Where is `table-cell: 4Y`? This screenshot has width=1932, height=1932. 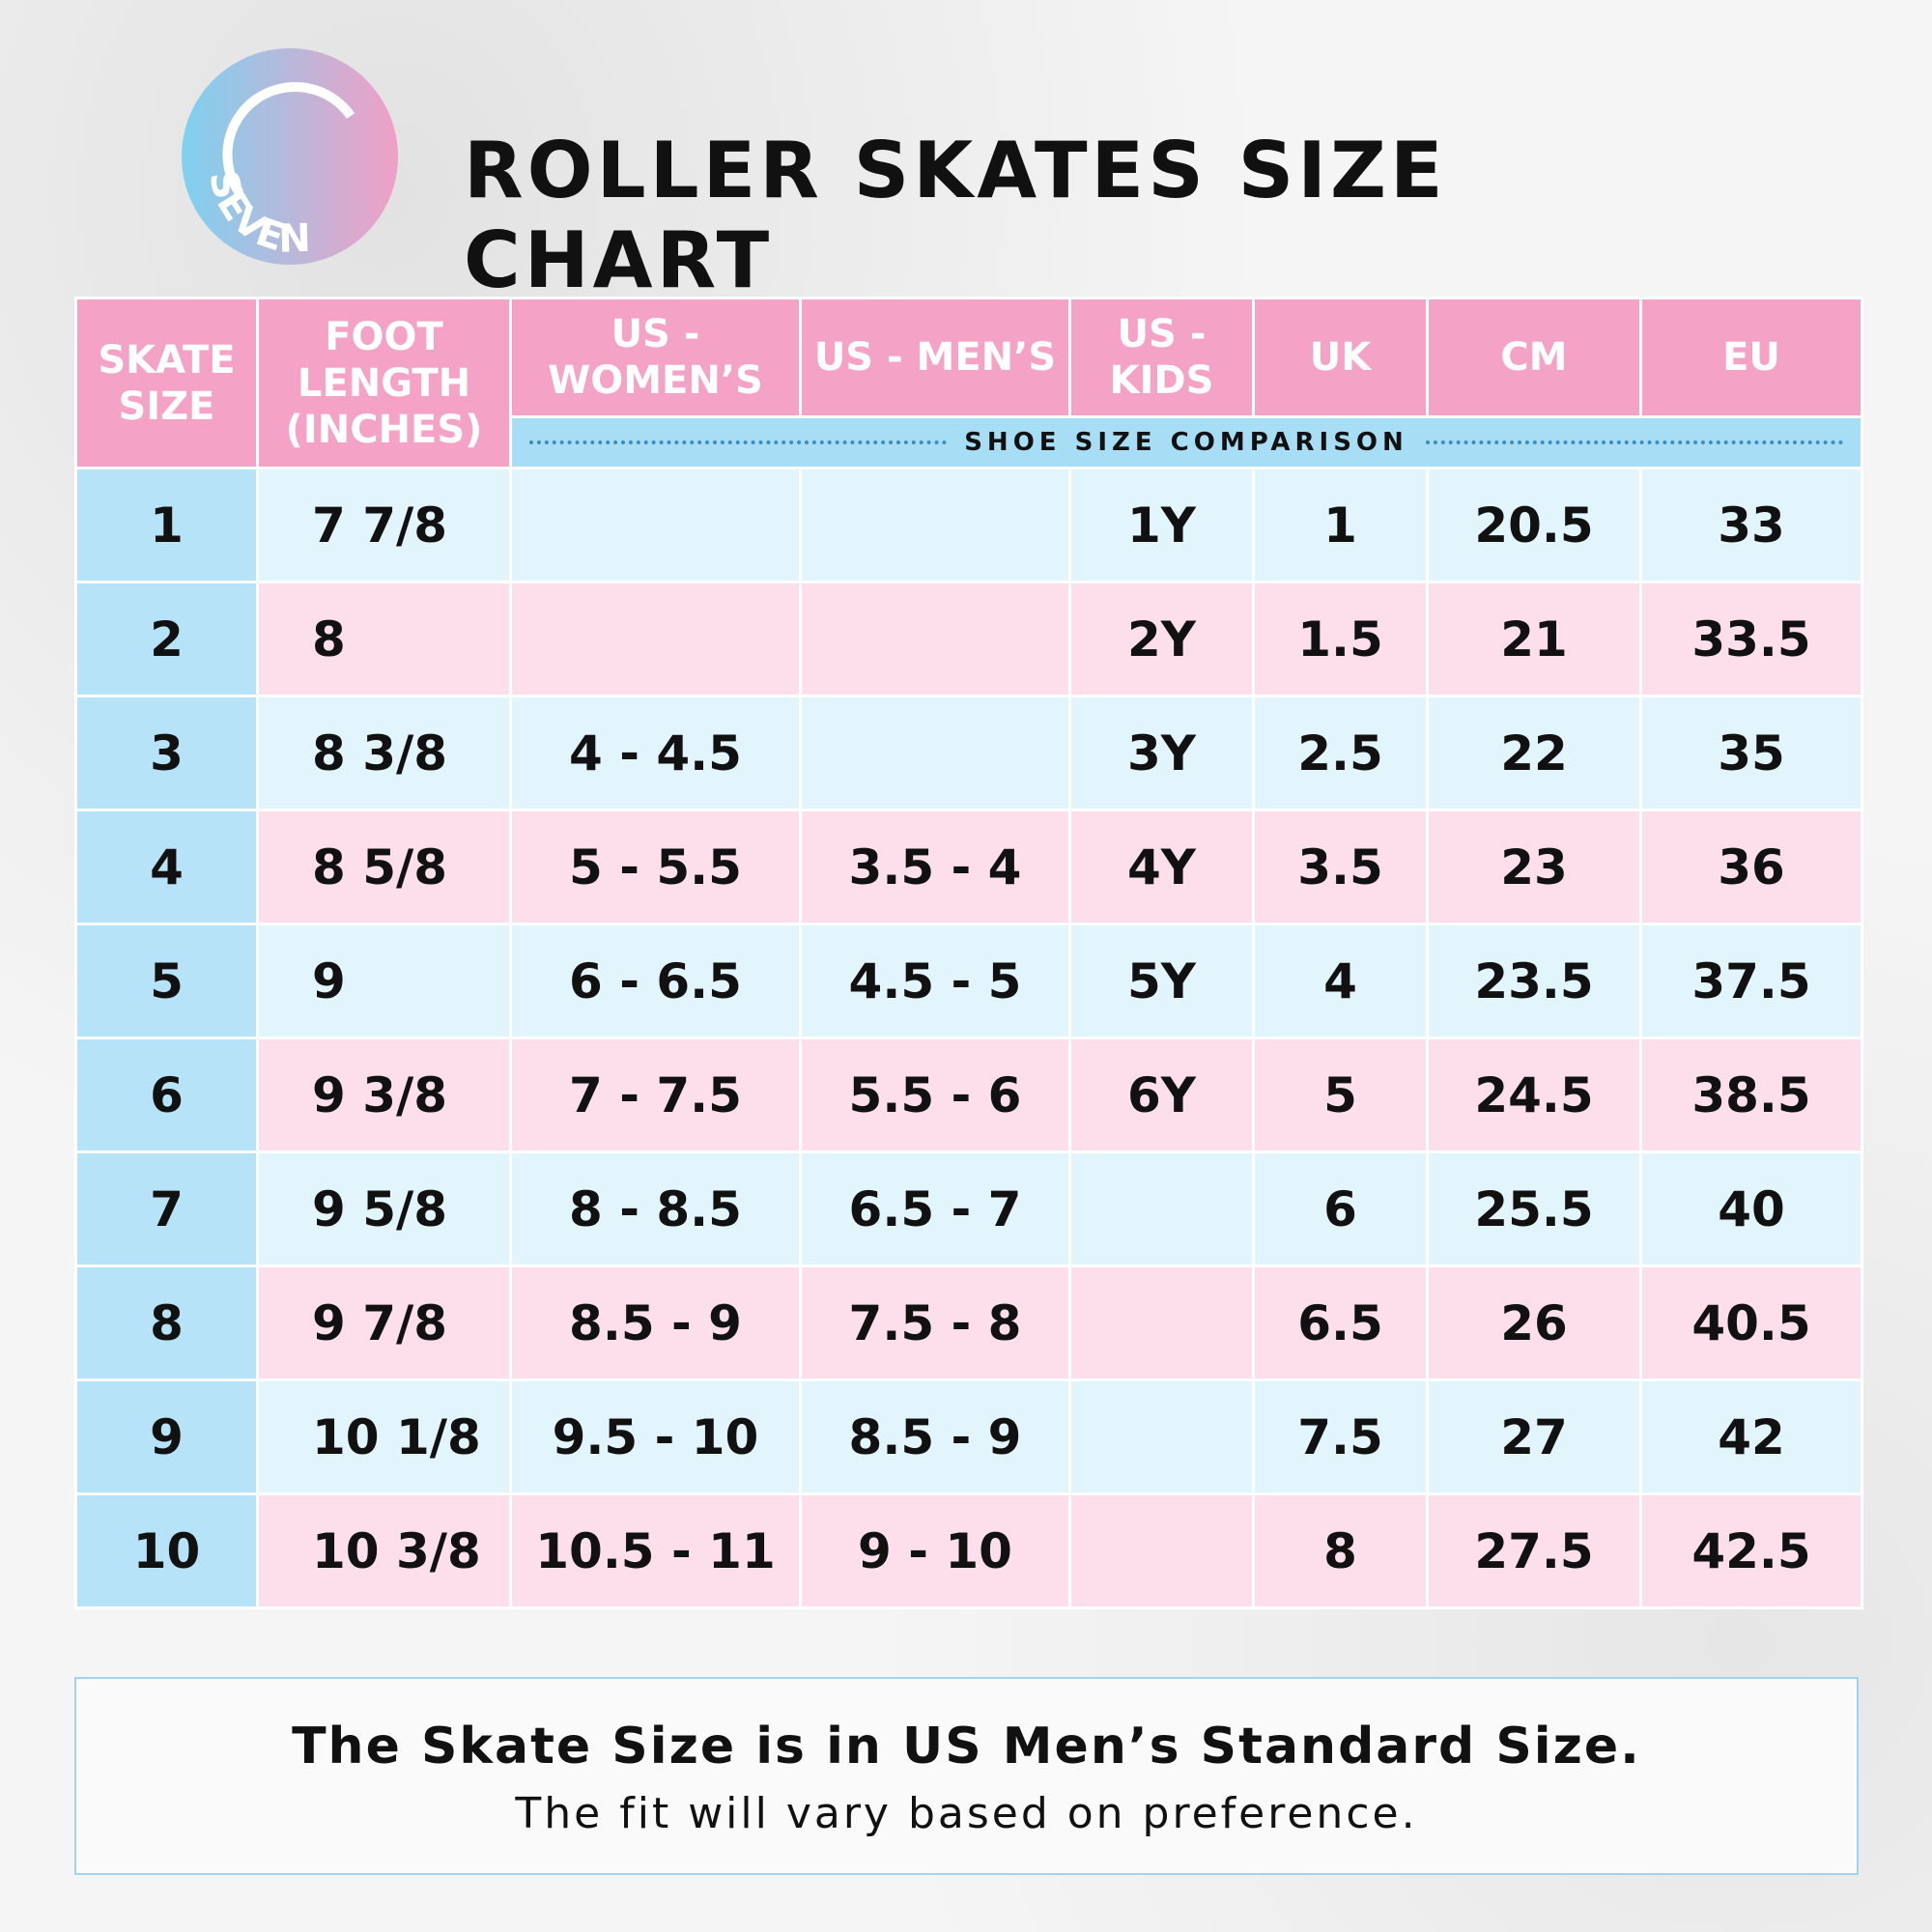
table-cell: 4Y is located at coordinates (1161, 867).